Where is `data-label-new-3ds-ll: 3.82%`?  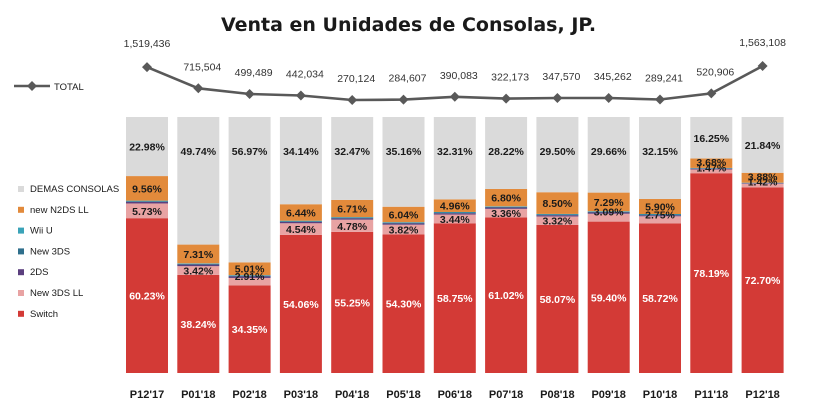 data-label-new-3ds-ll: 3.82% is located at coordinates (404, 231).